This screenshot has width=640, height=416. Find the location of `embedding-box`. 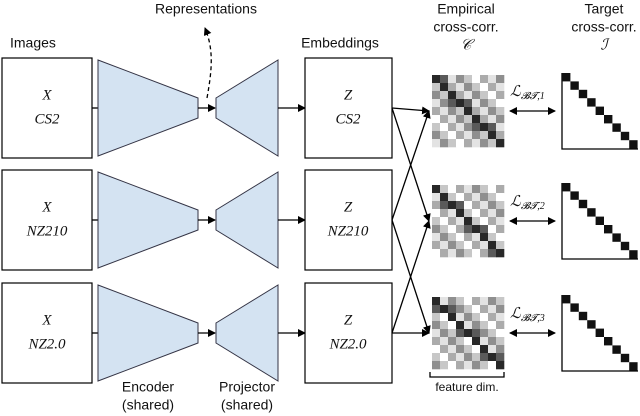

embedding-box is located at coordinates (348, 220).